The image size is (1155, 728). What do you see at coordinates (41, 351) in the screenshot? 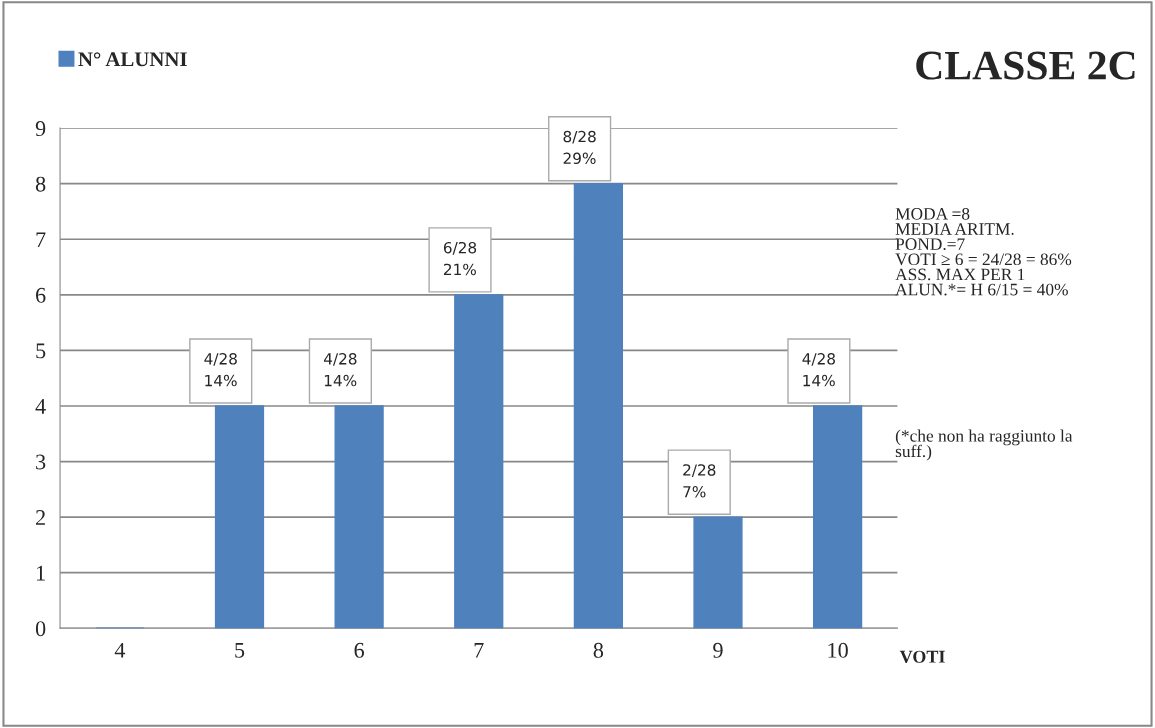
I see `y-tick-label: 5` at bounding box center [41, 351].